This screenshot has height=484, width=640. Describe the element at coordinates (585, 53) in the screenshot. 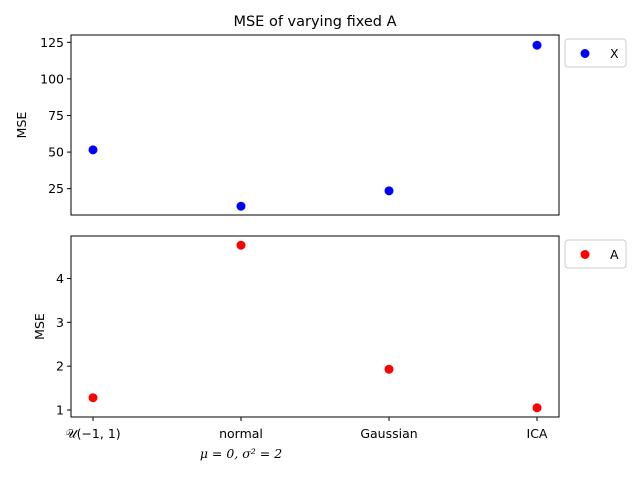

I see `legend-marker-X` at that location.